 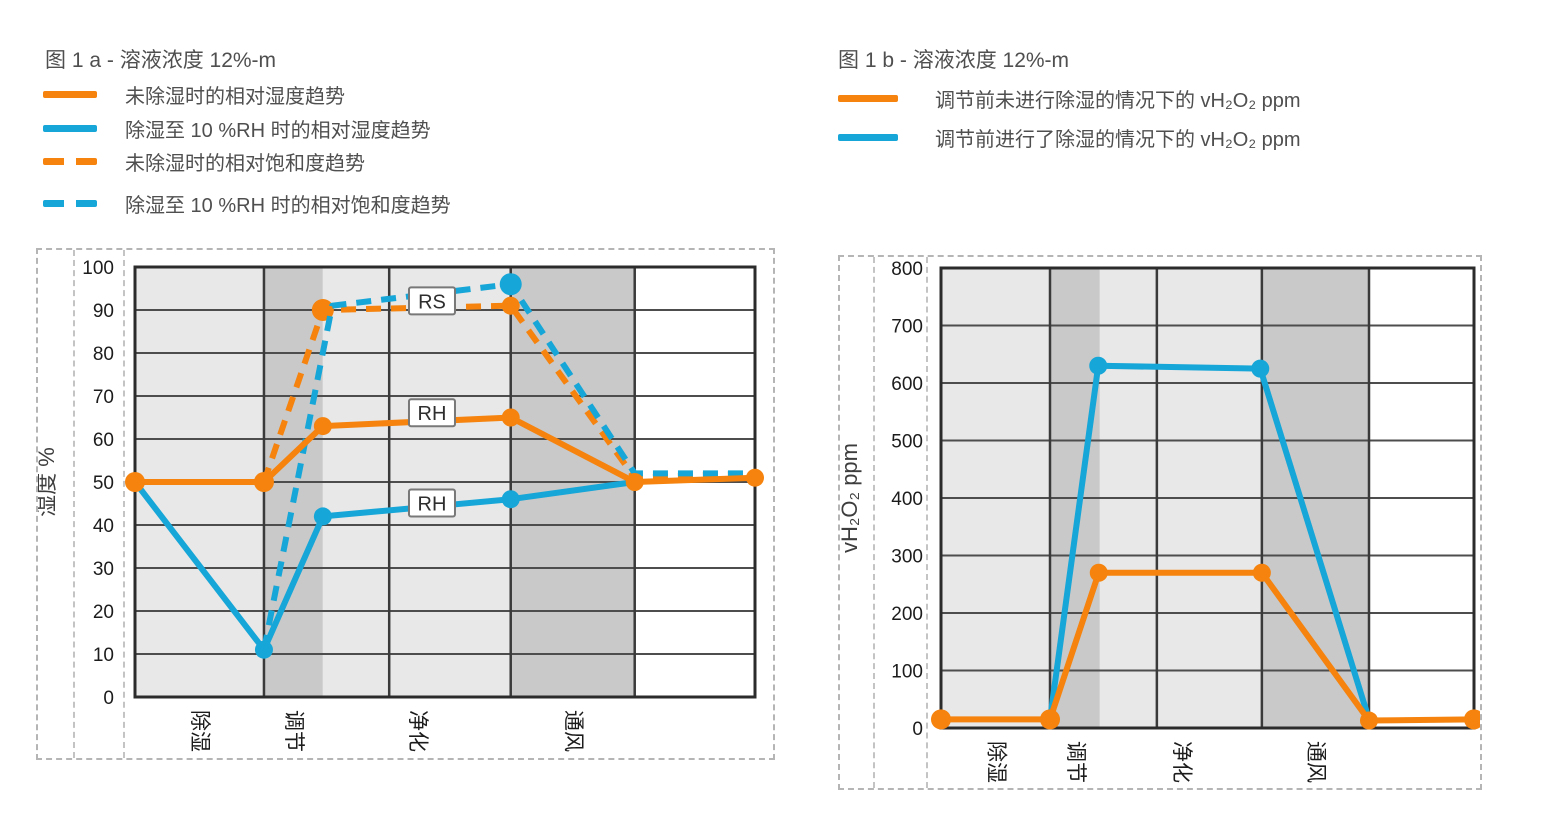 What do you see at coordinates (907, 614) in the screenshot?
I see `y-tick-label: 200` at bounding box center [907, 614].